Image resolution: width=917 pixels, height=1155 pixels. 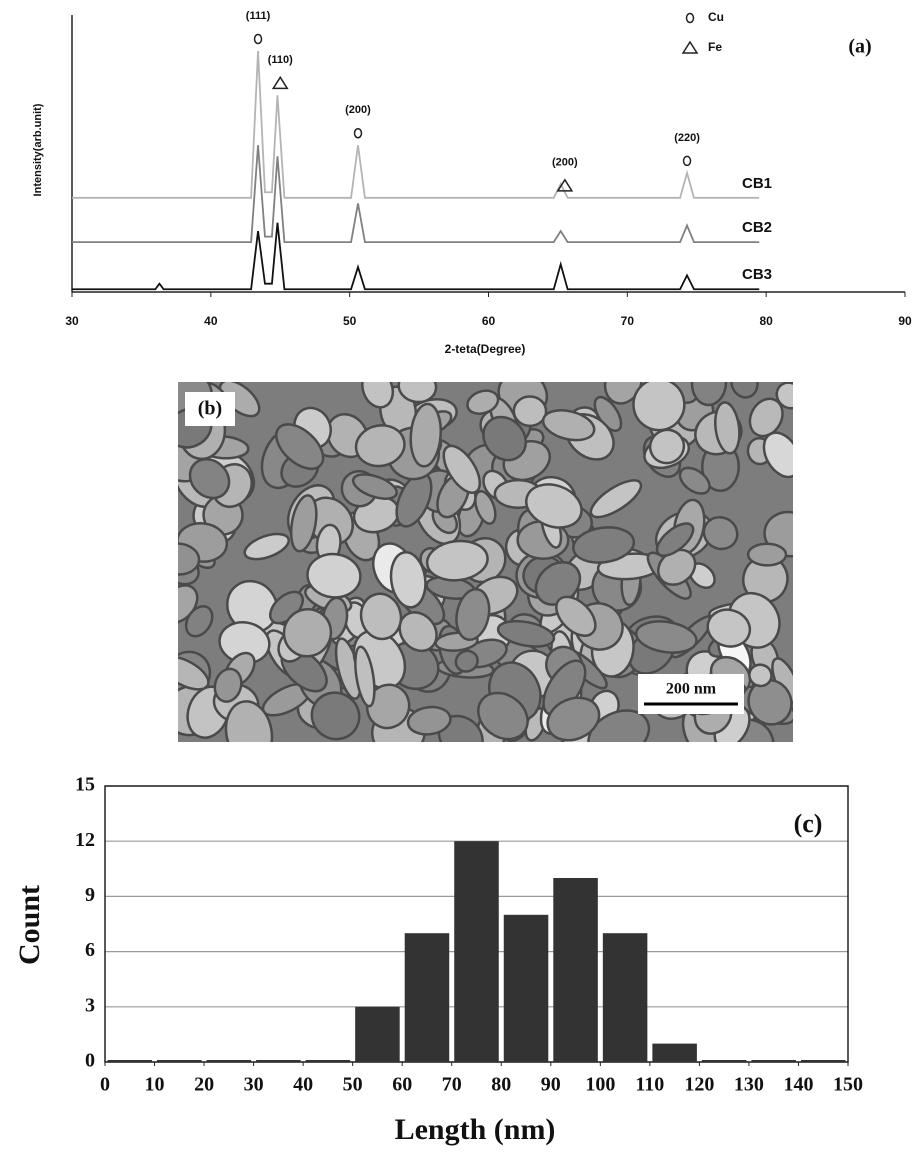 I want to click on x-tick-label: 150, so click(x=848, y=1085).